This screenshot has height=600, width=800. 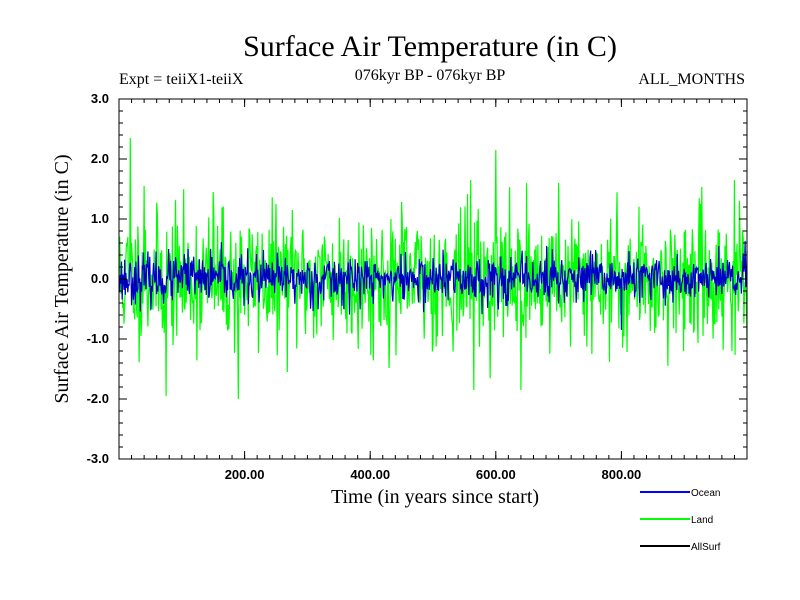 I want to click on x-tick-label: 200.00, so click(x=245, y=474).